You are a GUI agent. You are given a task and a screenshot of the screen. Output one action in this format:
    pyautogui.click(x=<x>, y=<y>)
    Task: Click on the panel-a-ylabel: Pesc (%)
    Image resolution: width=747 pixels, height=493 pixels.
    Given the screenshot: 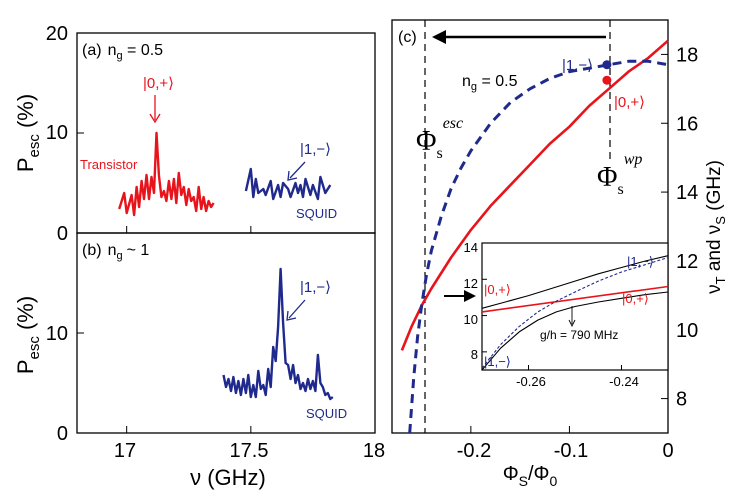 What is the action you would take?
    pyautogui.click(x=28, y=133)
    